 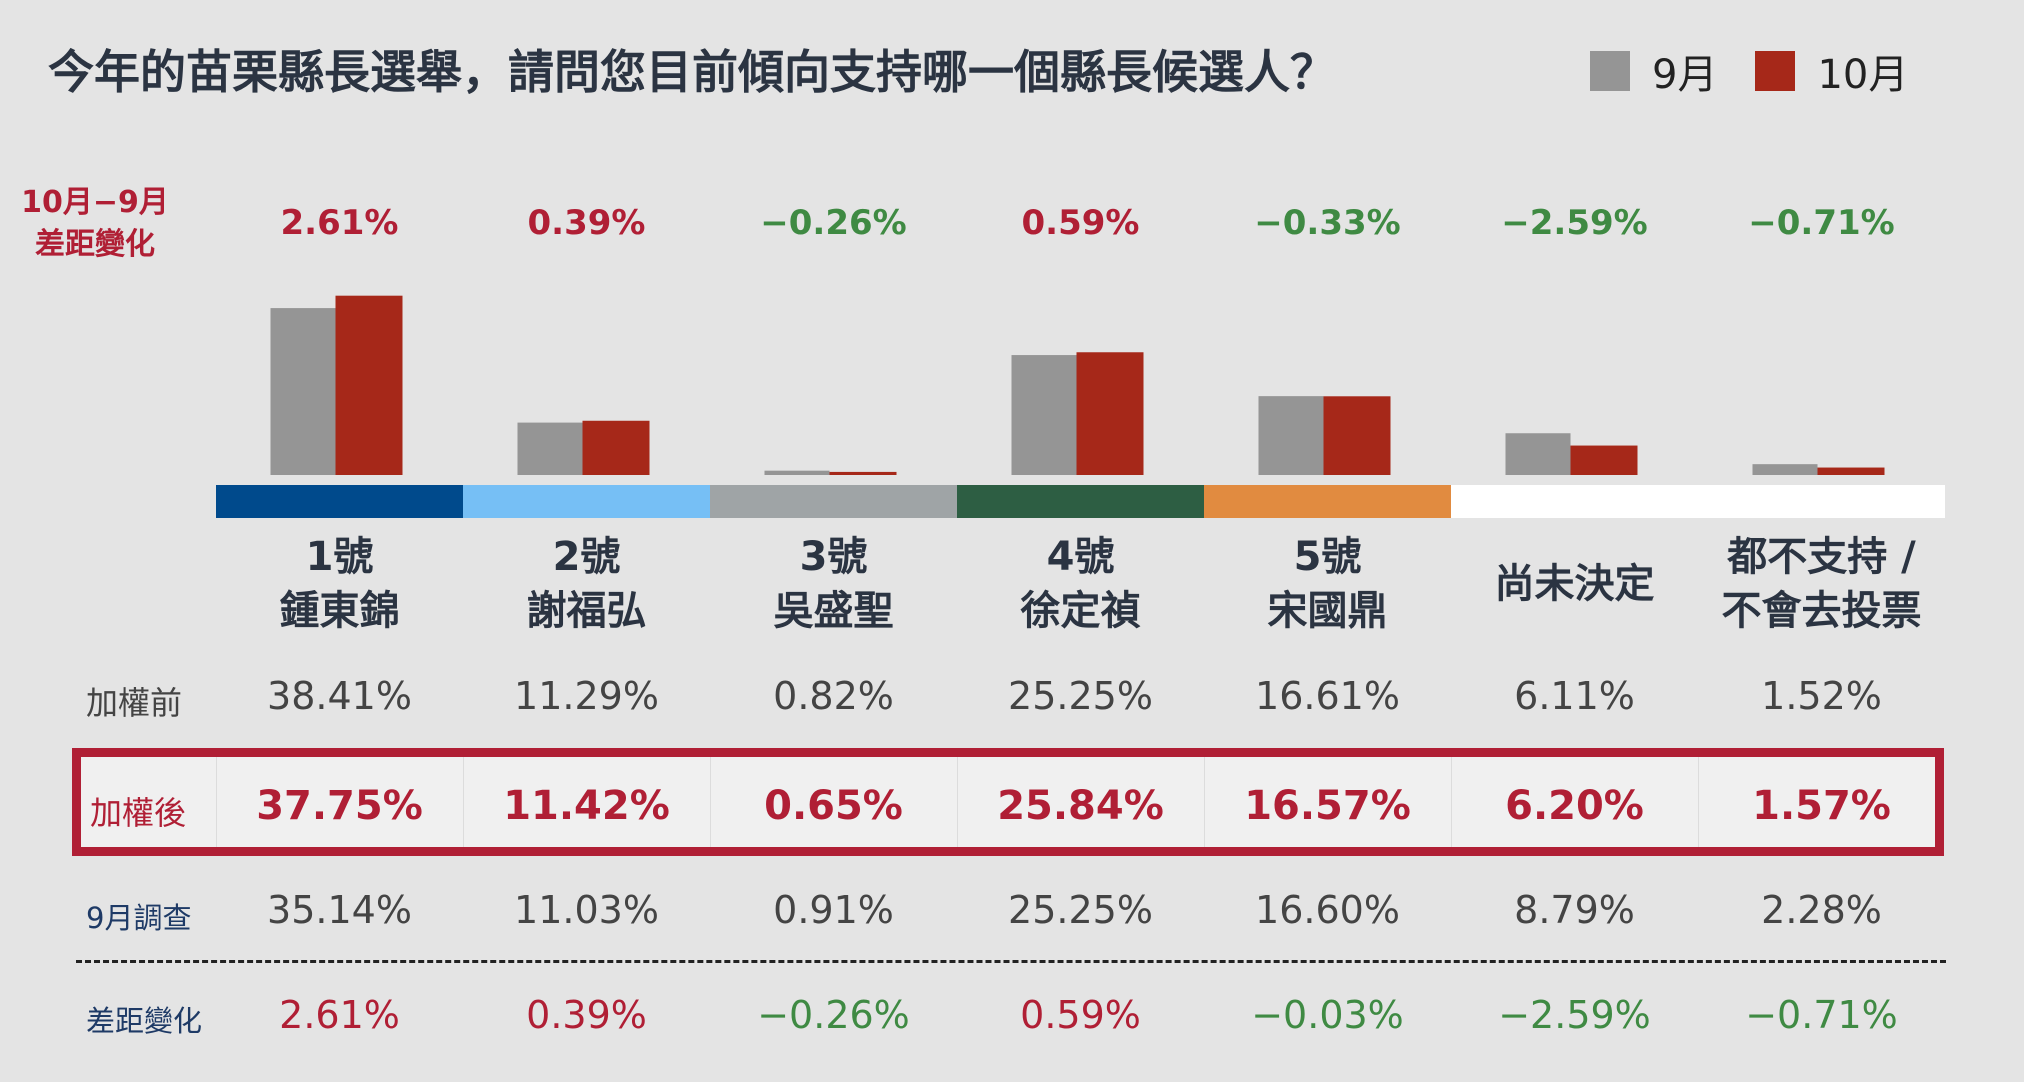 I want to click on candidate-name-line1: 3號, so click(x=833, y=557).